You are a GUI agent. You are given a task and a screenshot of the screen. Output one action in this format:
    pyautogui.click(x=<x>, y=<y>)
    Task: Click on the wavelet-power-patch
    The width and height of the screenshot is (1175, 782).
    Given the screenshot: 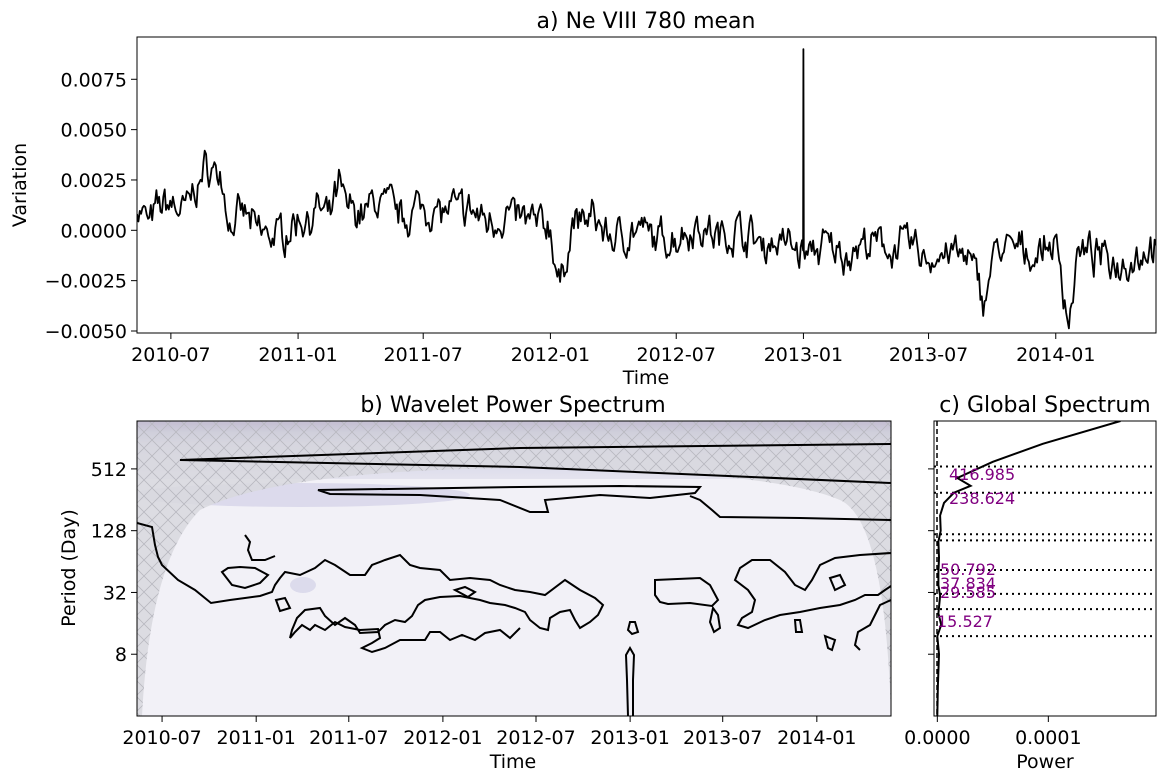 What is the action you would take?
    pyautogui.click(x=303, y=585)
    